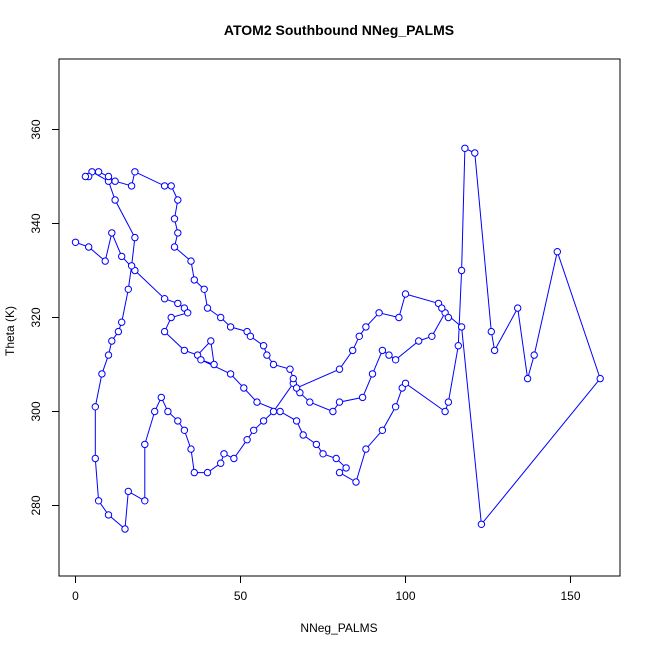 This screenshot has height=650, width=650. I want to click on y-tick-label: 340, so click(36, 223).